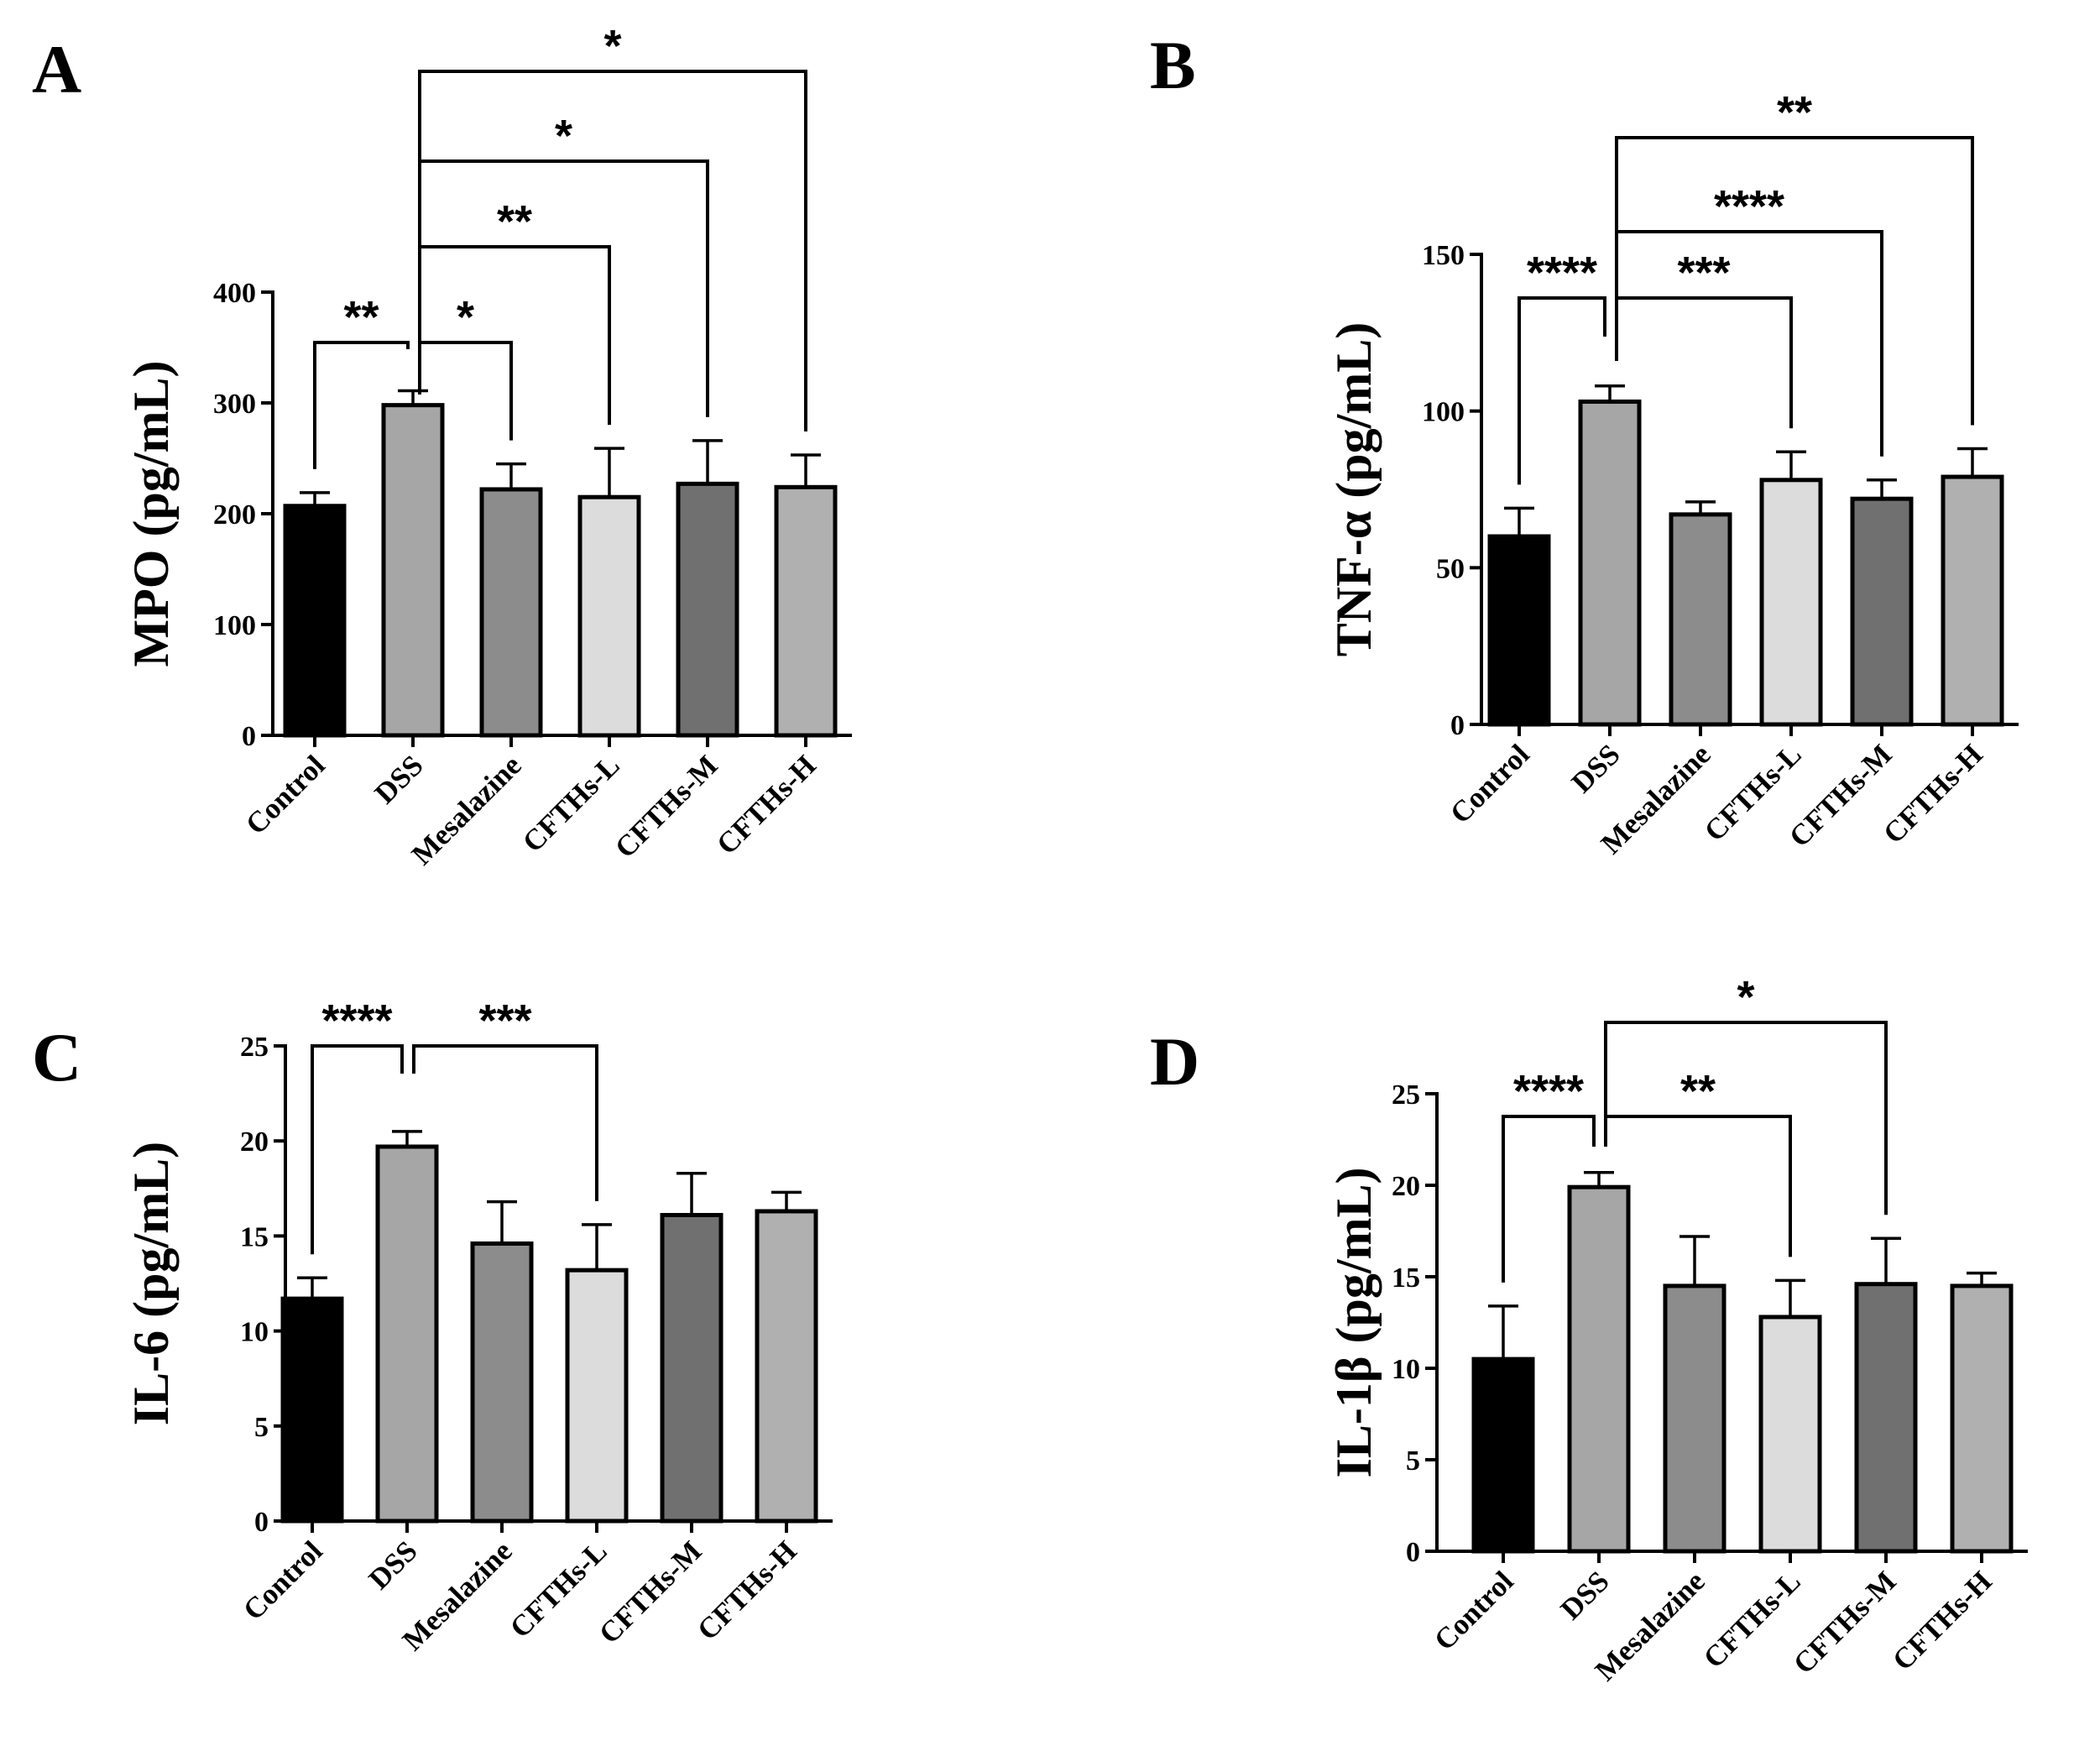 The width and height of the screenshot is (2100, 1746). Describe the element at coordinates (57, 1057) in the screenshot. I see `panel-letter: C` at that location.